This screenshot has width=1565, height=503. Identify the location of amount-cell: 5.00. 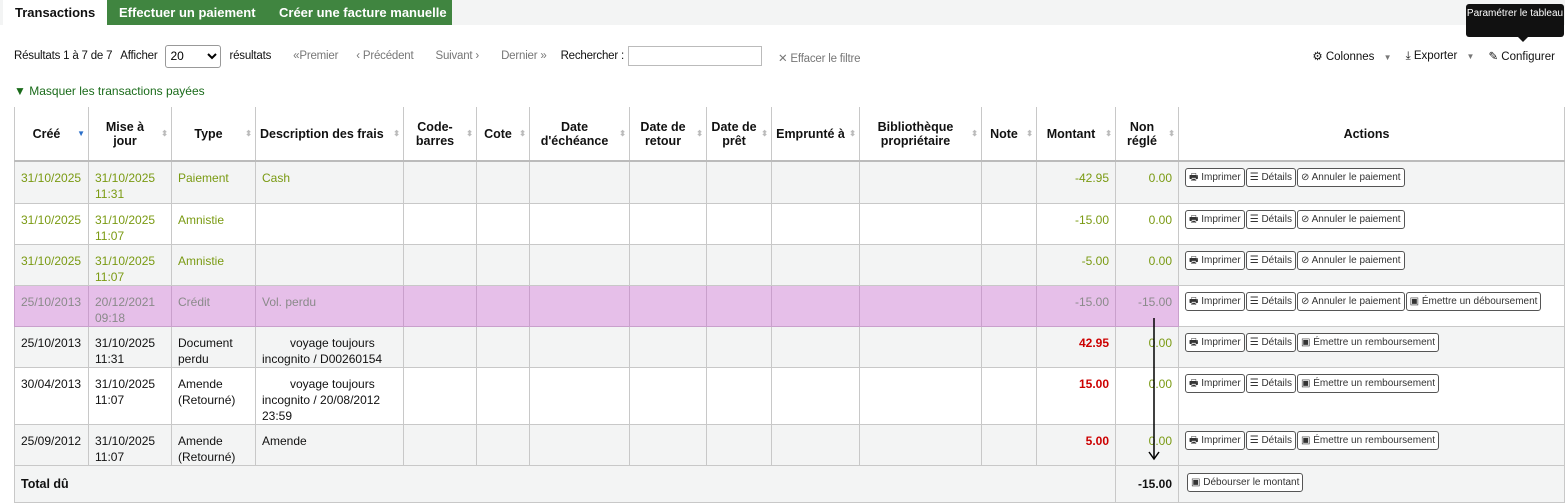
(1076, 444).